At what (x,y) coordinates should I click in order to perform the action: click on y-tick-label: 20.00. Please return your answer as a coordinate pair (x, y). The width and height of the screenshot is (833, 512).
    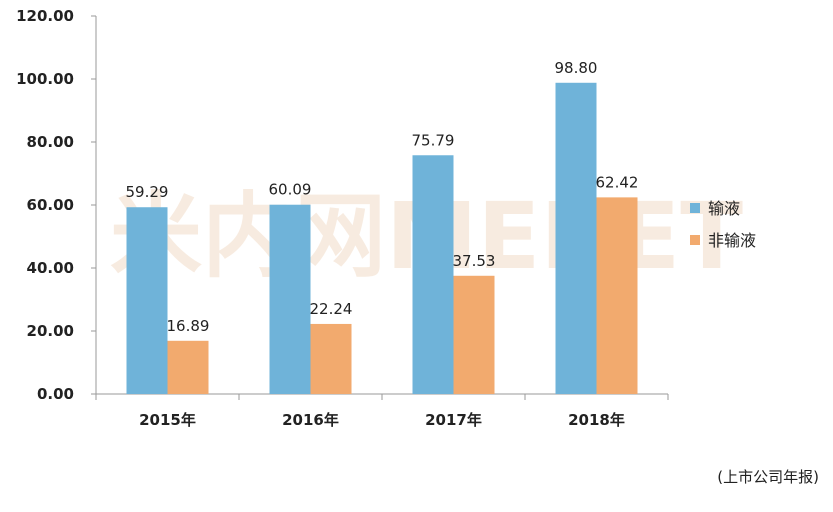
    Looking at the image, I should click on (50, 331).